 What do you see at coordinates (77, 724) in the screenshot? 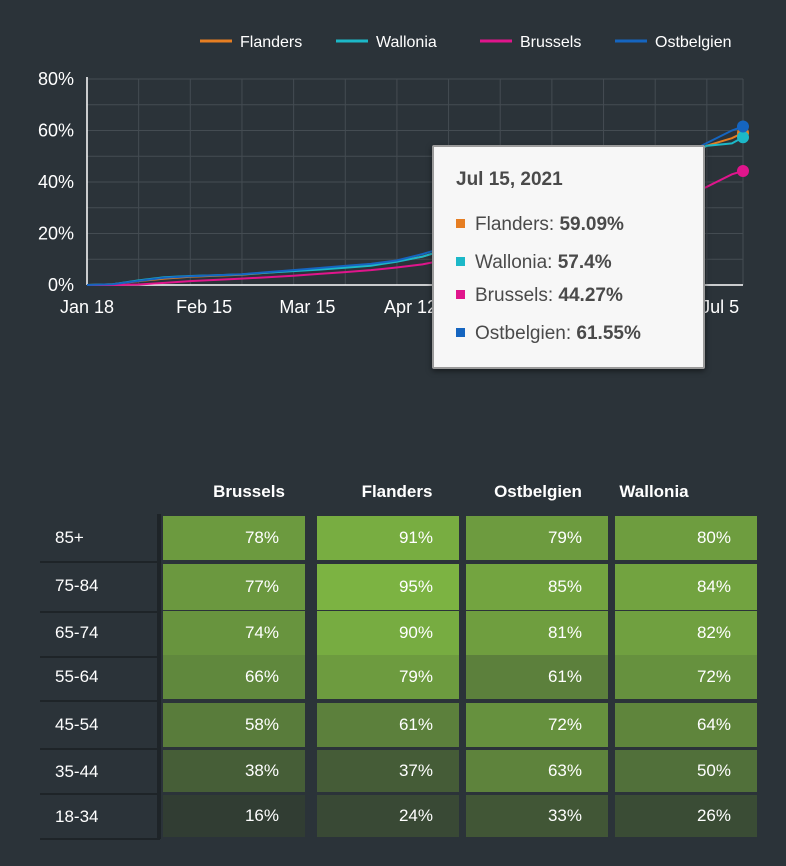
I see `row-label: 45-54` at bounding box center [77, 724].